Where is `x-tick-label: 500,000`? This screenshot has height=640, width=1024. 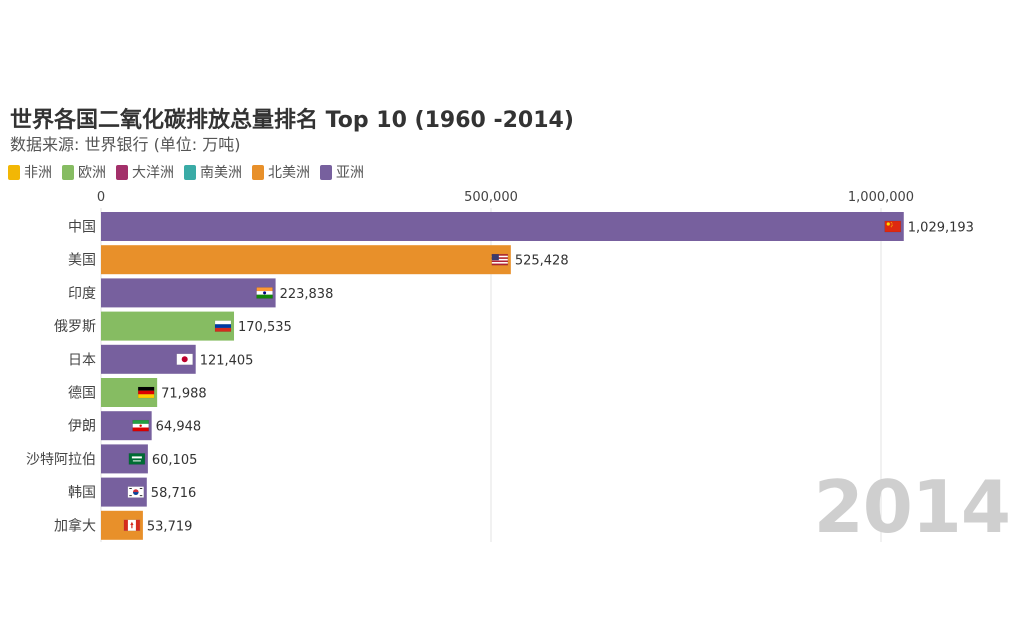
x-tick-label: 500,000 is located at coordinates (491, 197).